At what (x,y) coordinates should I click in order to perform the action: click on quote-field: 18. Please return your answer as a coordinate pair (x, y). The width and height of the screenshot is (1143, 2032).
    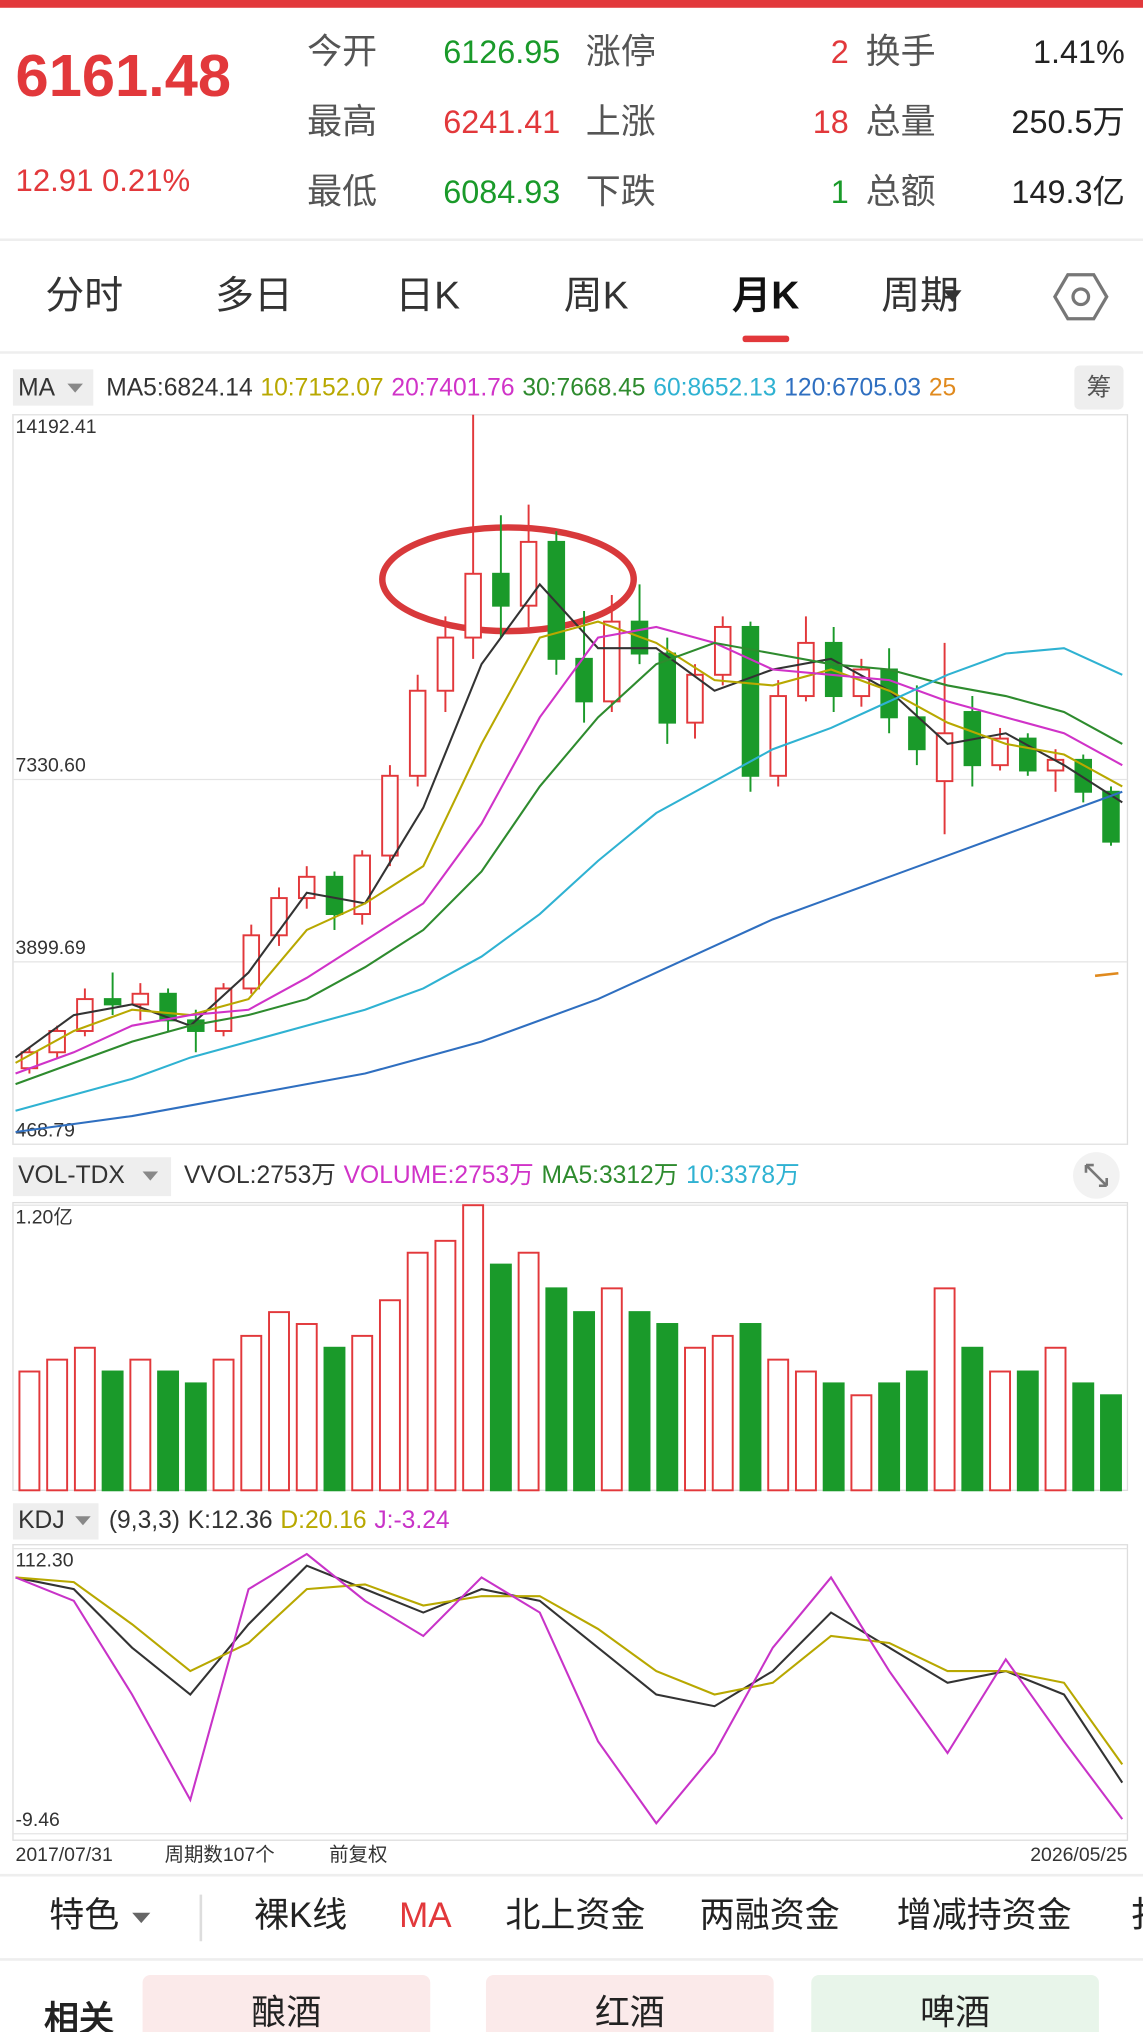
    Looking at the image, I should click on (831, 122).